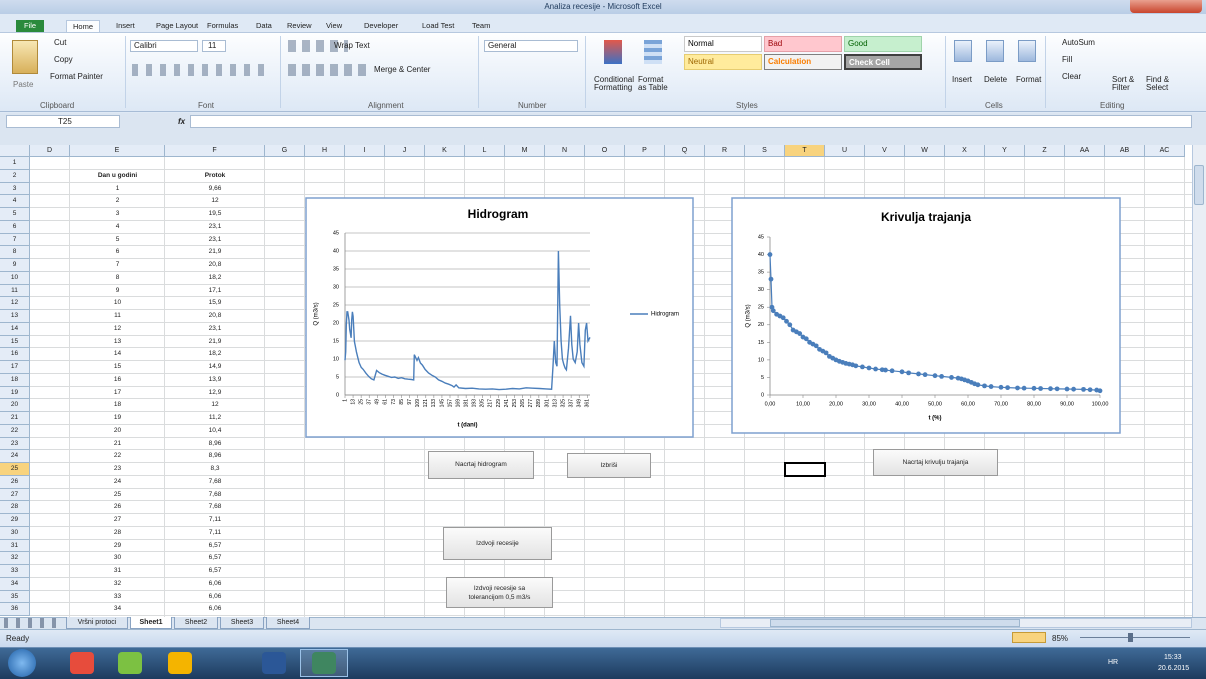 The height and width of the screenshot is (679, 1206). Describe the element at coordinates (805, 151) in the screenshot. I see `column-header: T` at that location.